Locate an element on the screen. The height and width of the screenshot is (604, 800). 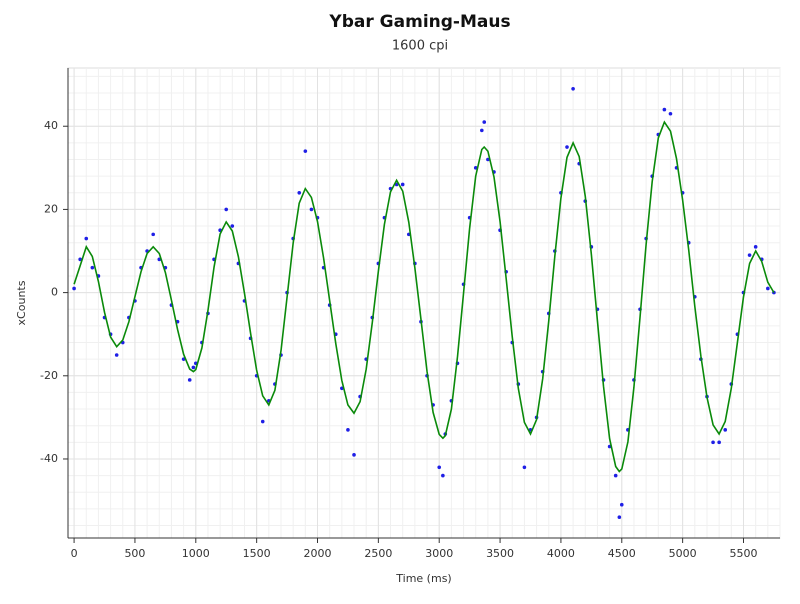
x-tick-label: 1000 is located at coordinates (196, 553).